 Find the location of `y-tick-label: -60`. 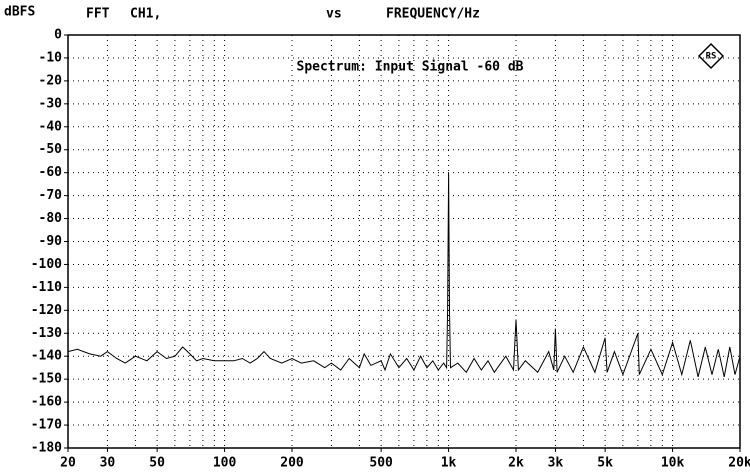

y-tick-label: -60 is located at coordinates (51, 172).